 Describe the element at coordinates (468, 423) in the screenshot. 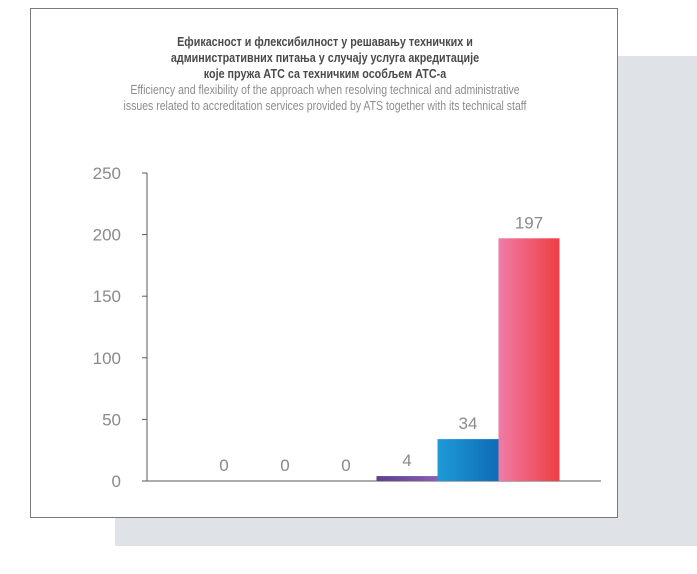

I see `bar-value-label: 34` at that location.